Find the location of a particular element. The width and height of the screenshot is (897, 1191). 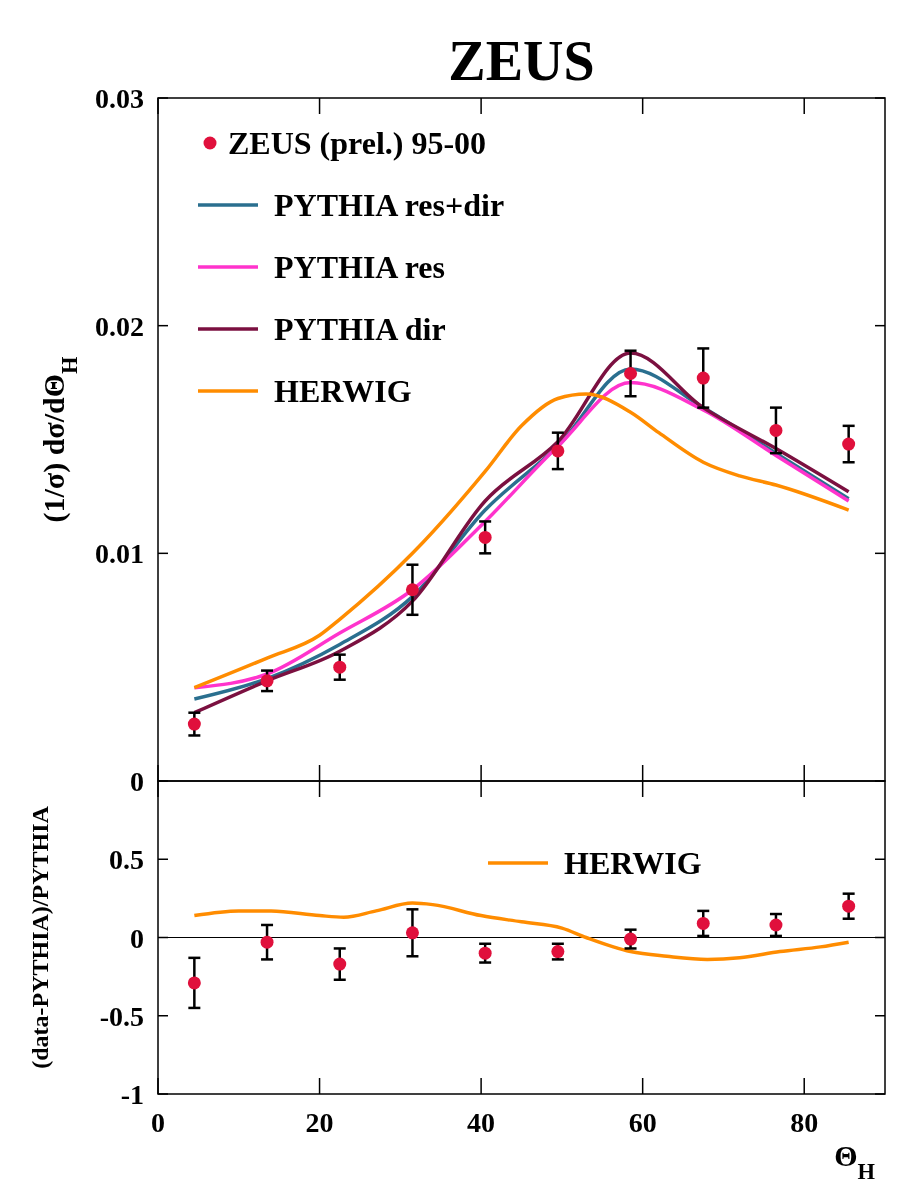

chart-title: ZEUS is located at coordinates (521, 61).